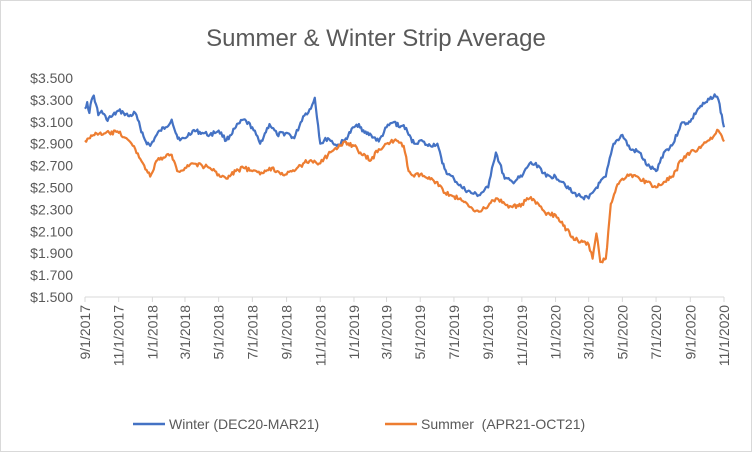 The image size is (752, 452). Describe the element at coordinates (185, 332) in the screenshot. I see `x-tick-label: 3/1/2018` at that location.